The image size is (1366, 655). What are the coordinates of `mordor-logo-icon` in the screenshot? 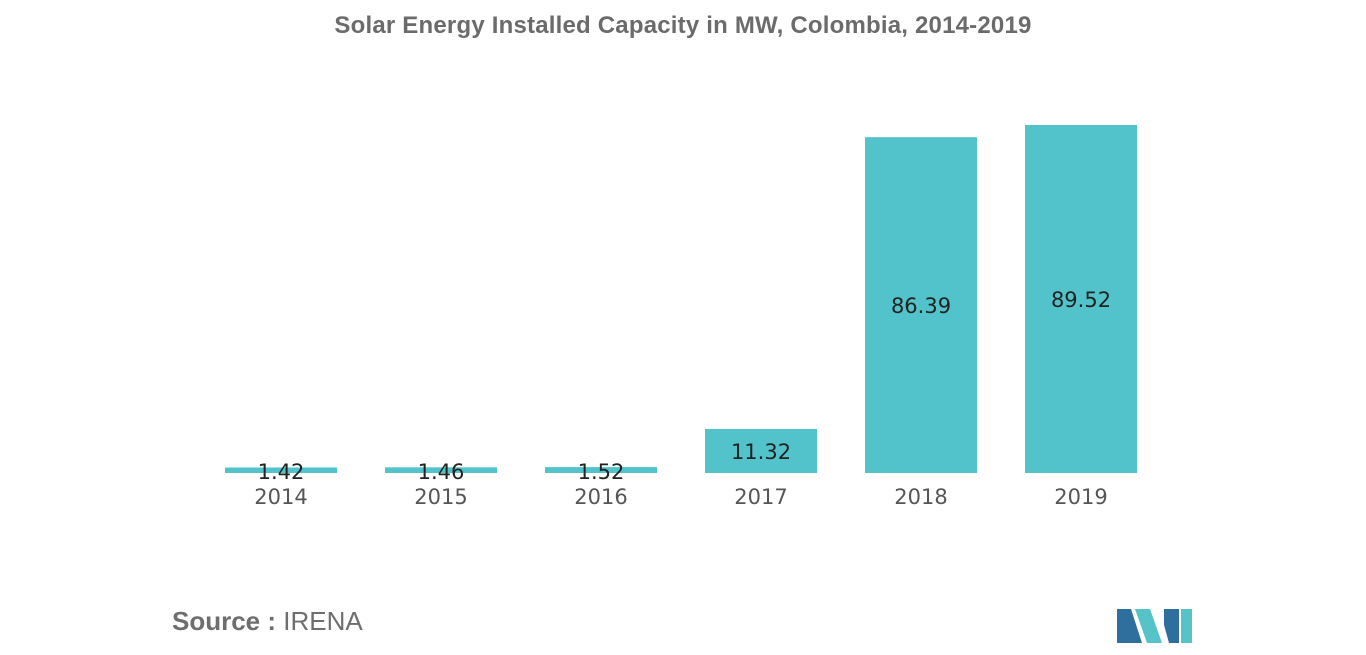 It's located at (1154, 626).